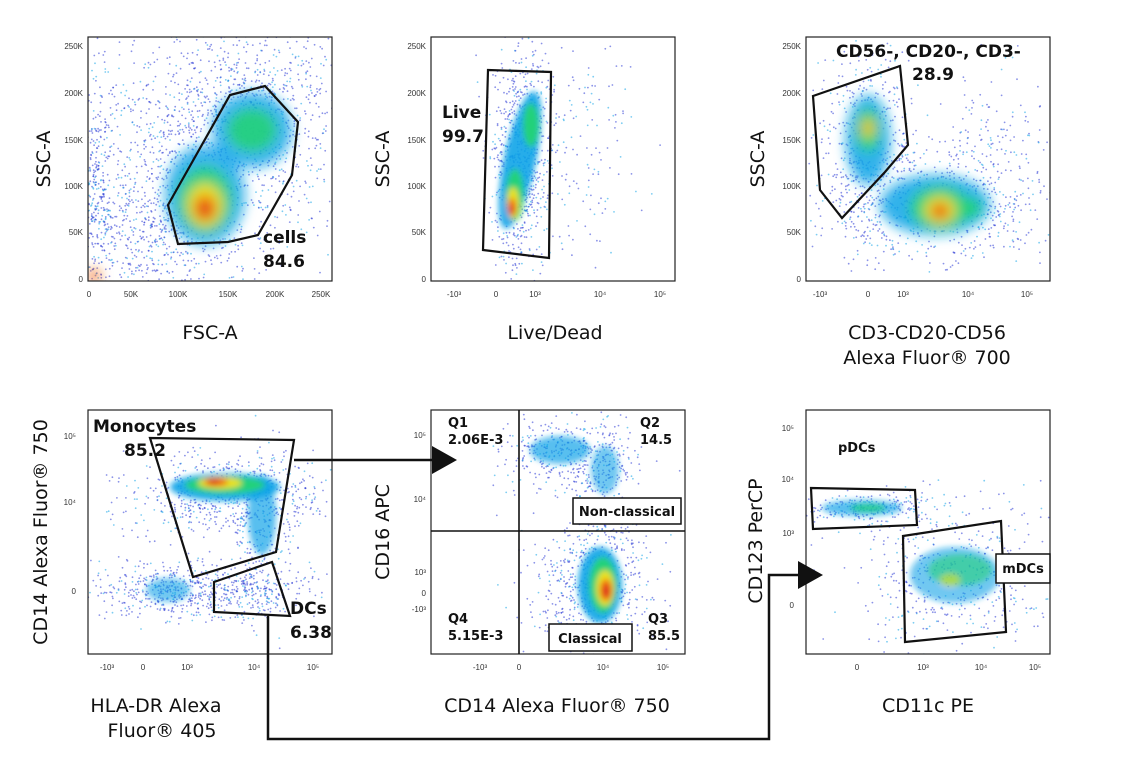 The width and height of the screenshot is (1137, 767). I want to click on dcs-connector-line, so click(533, 657).